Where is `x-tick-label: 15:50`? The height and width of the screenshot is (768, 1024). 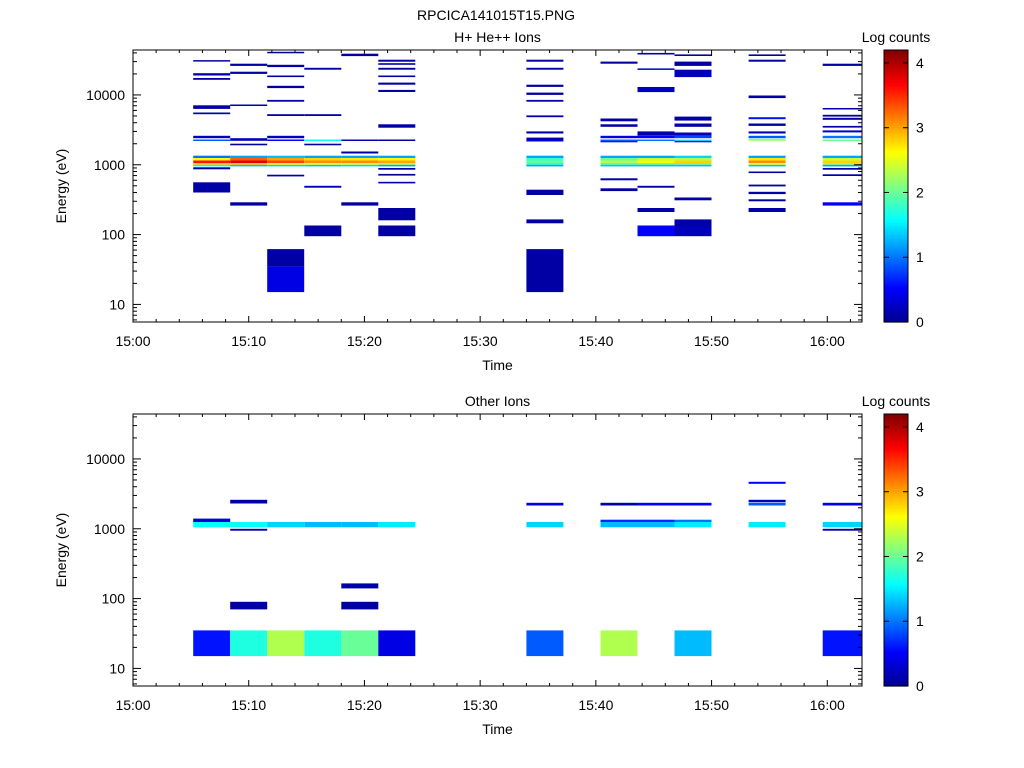
x-tick-label: 15:50 is located at coordinates (711, 341).